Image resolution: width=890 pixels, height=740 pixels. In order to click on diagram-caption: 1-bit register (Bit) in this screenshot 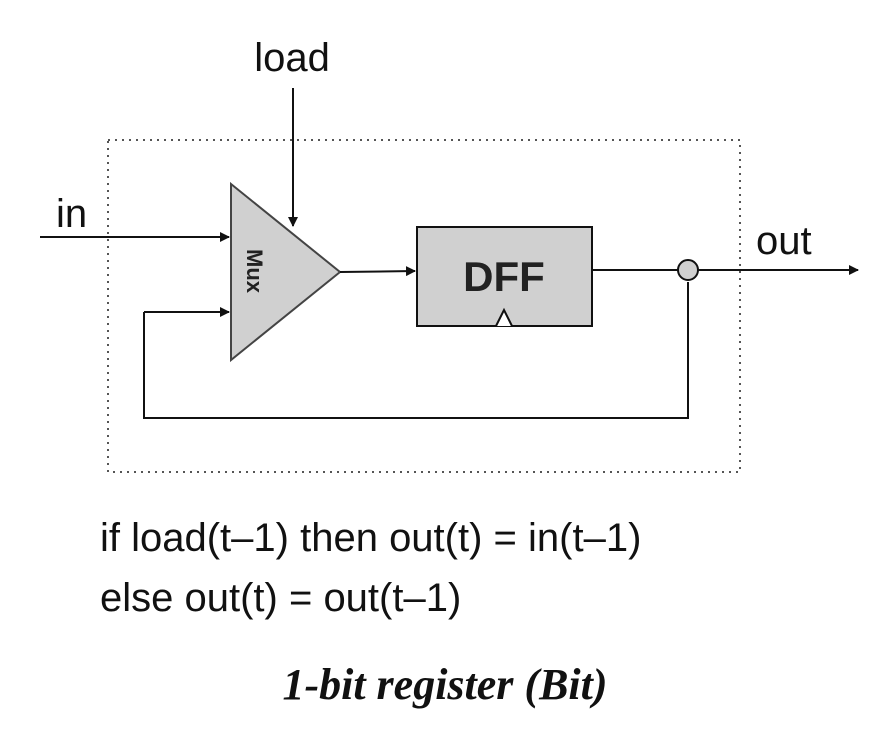, I will do `click(445, 684)`.